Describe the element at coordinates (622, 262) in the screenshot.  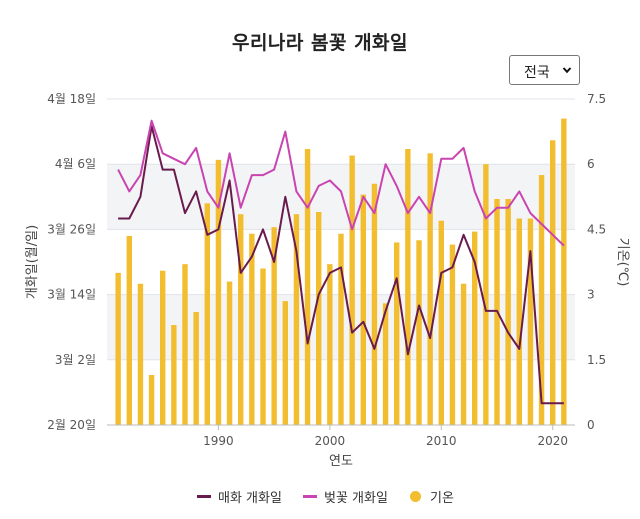
I see `right-axis-title: 기온(℃)` at that location.